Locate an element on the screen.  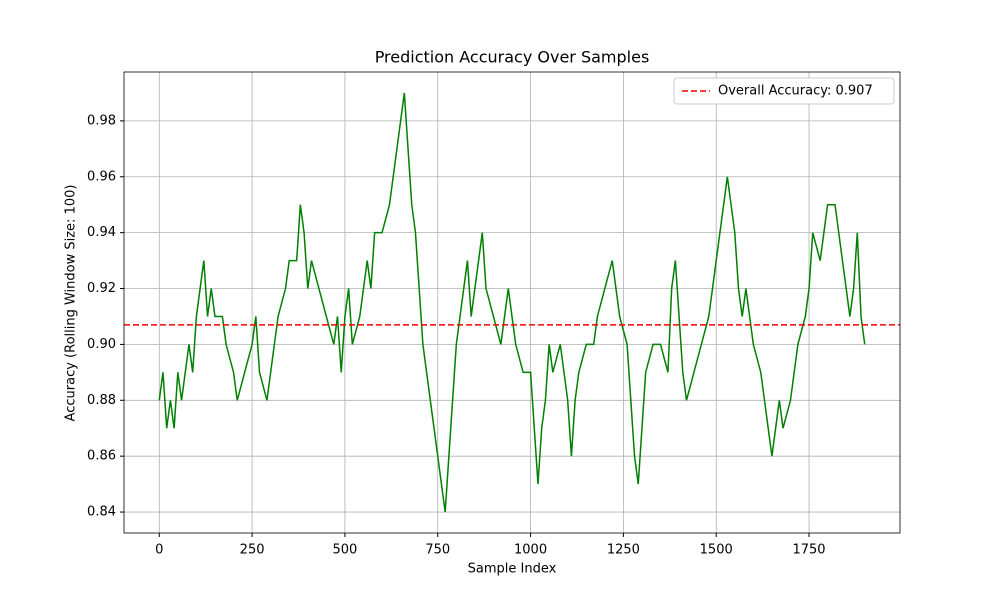
y-tick-label: 0.92 is located at coordinates (101, 288).